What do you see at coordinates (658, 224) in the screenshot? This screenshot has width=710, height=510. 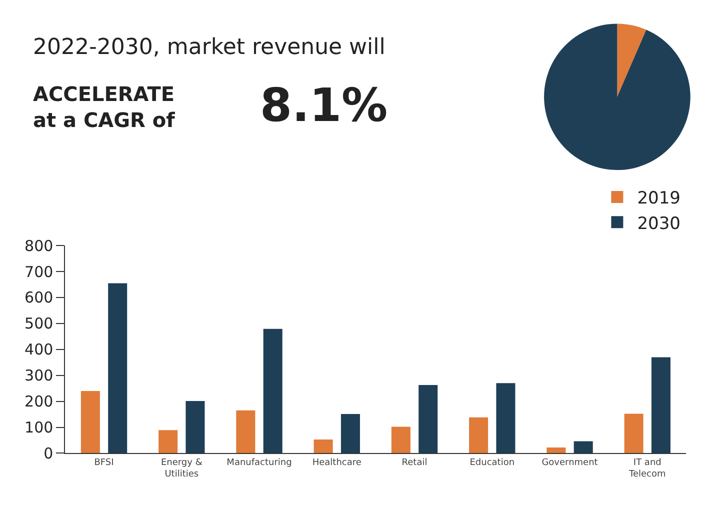 I see `legend-label: 2030` at bounding box center [658, 224].